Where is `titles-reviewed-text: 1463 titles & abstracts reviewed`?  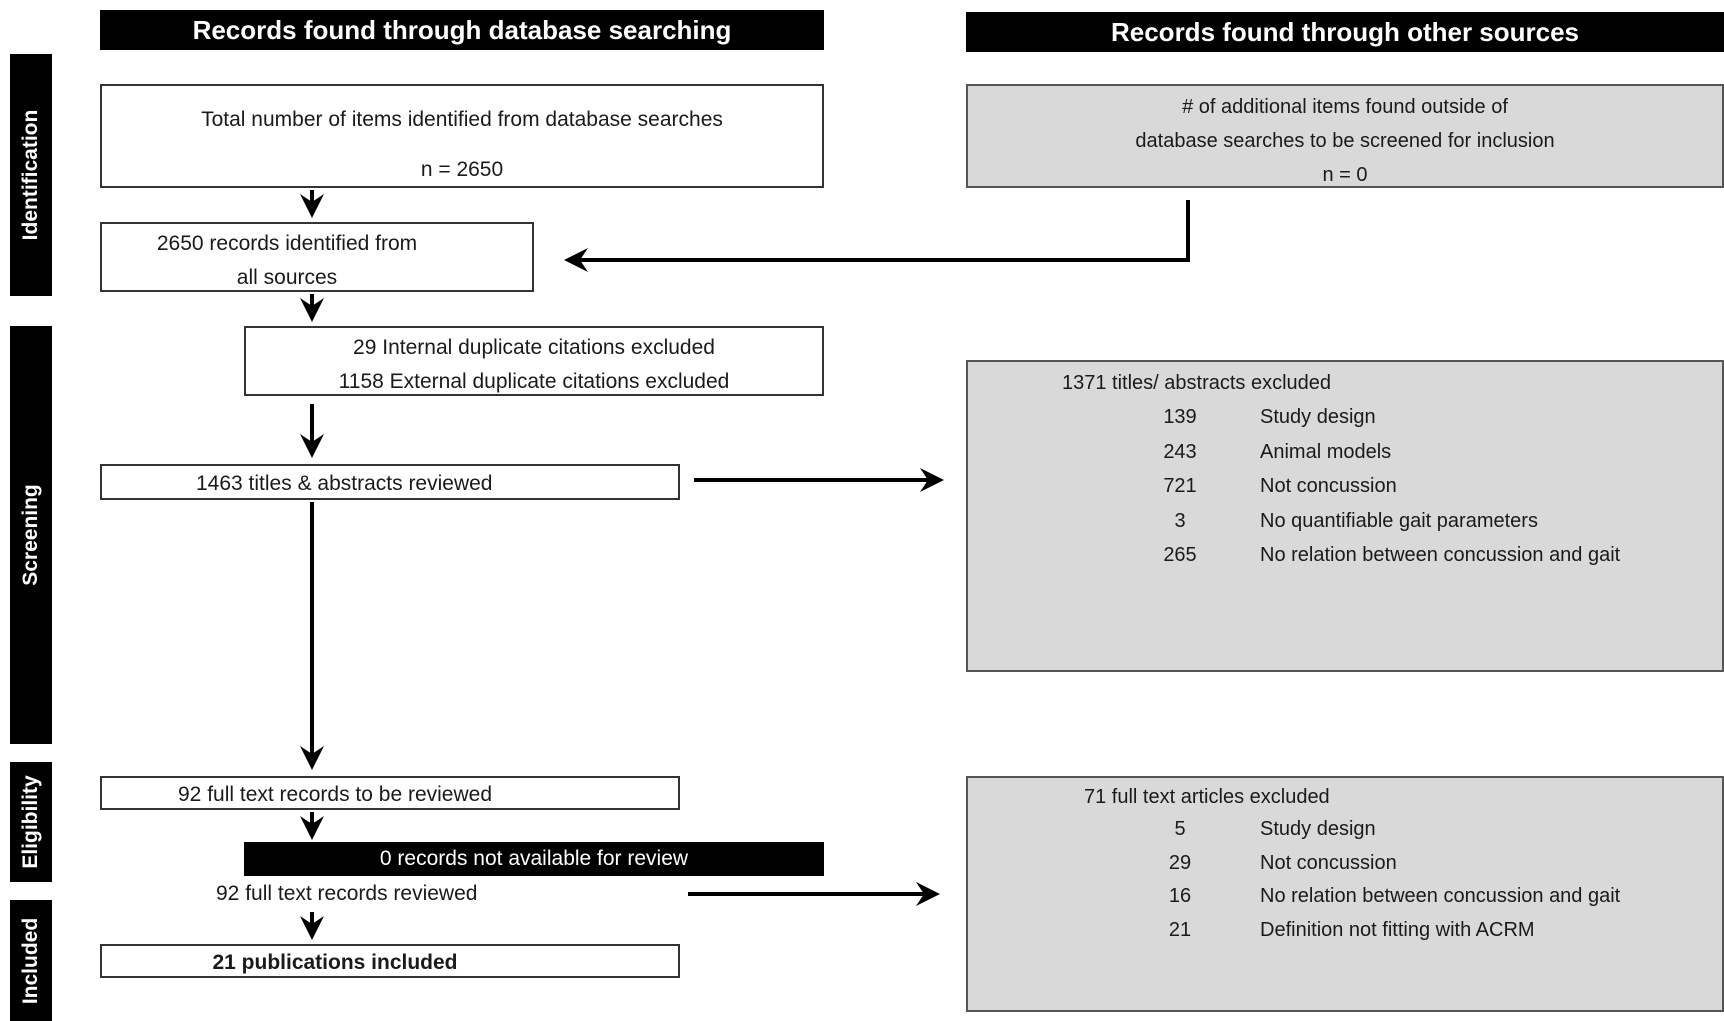
titles-reviewed-text: 1463 titles & abstracts reviewed is located at coordinates (344, 483).